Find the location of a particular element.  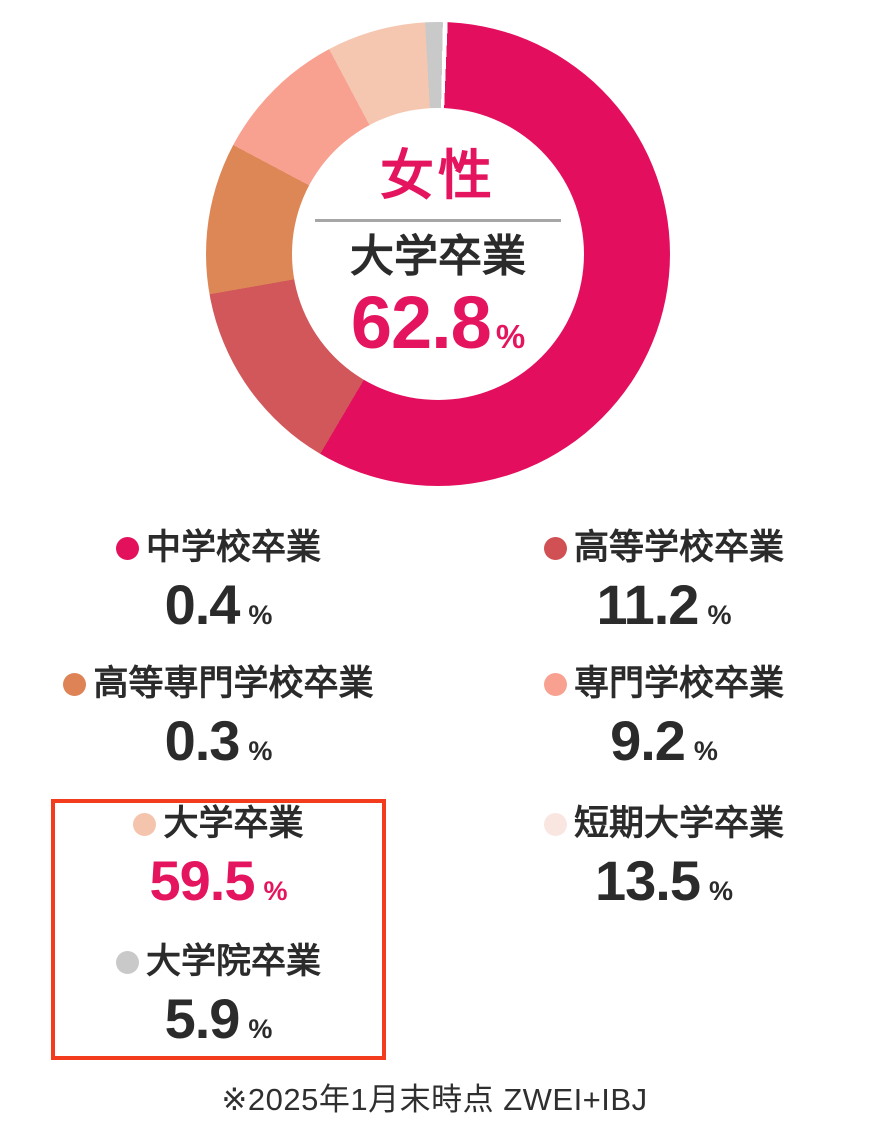

legend-label-row: 短期大学卒業 is located at coordinates (663, 824).